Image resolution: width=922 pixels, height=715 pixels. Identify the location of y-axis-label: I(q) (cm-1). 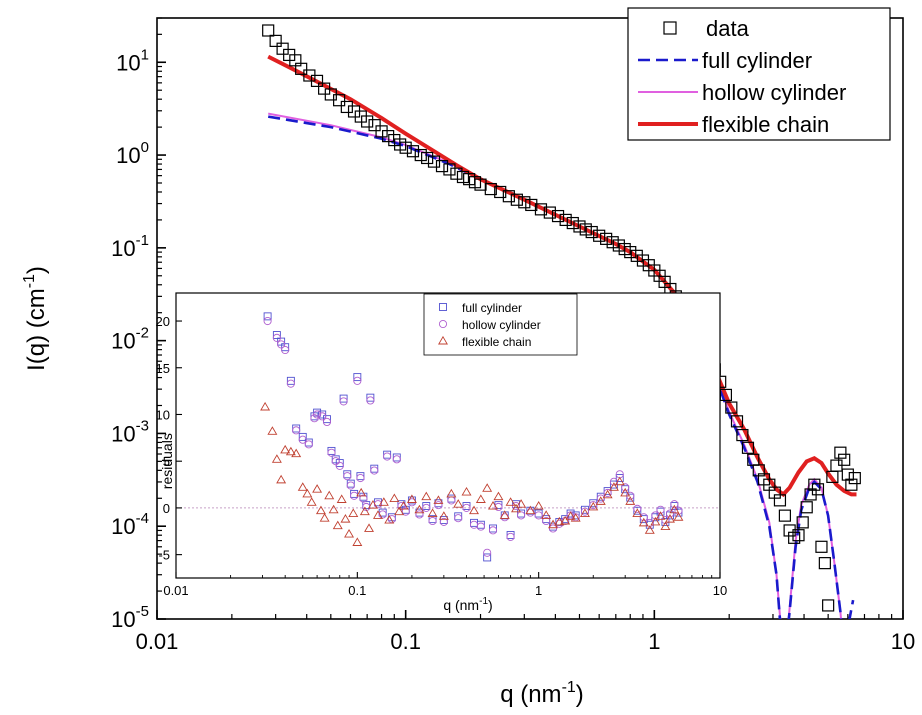
(35, 318).